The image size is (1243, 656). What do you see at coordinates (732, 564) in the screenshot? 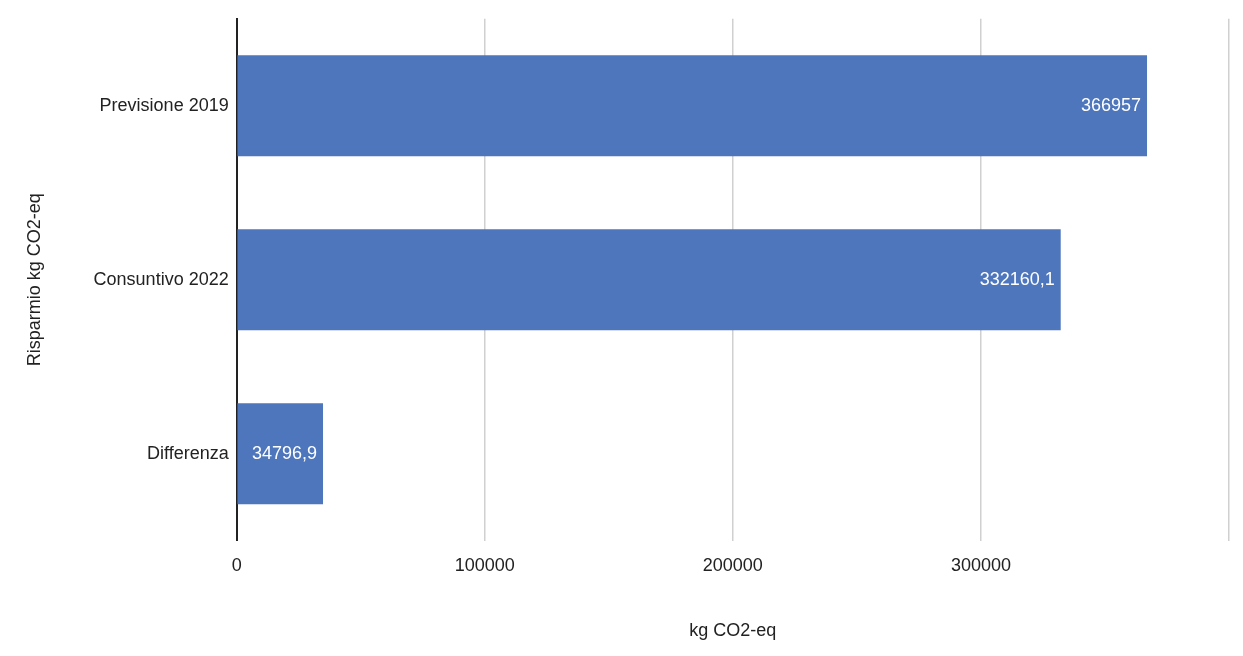
I see `x-tick-label: 200000` at bounding box center [732, 564].